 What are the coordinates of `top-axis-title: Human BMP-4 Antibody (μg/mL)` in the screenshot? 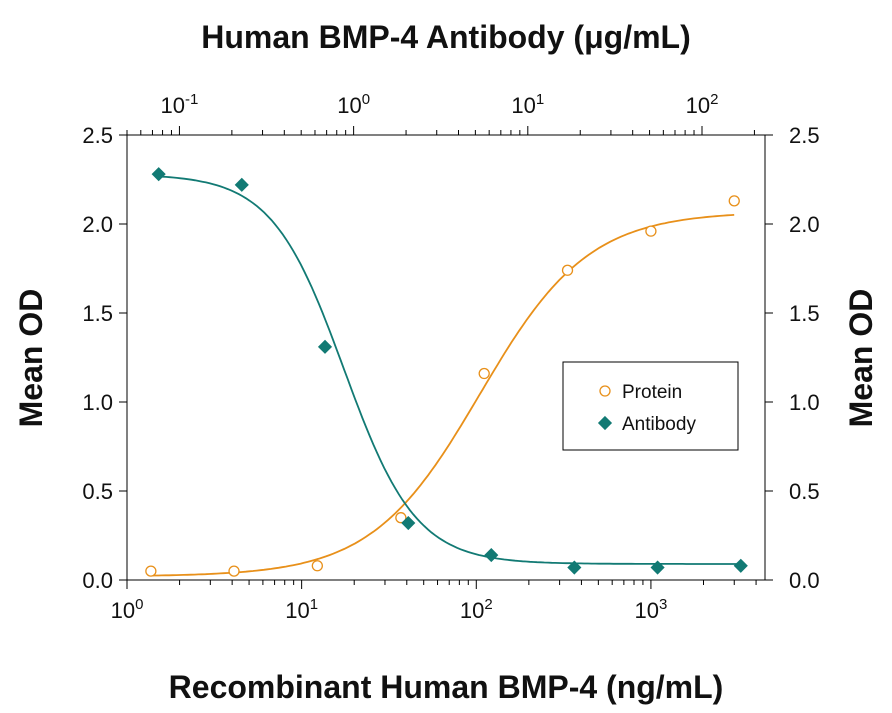 It's located at (445, 37).